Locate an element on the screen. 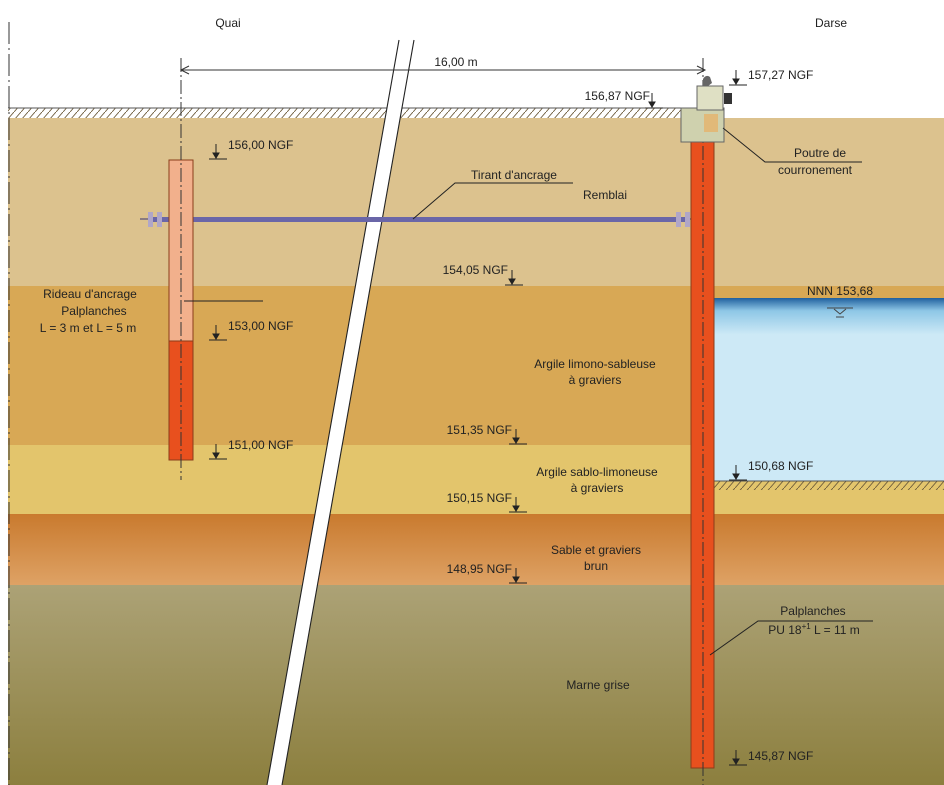  soil-label-argile-sablo-1: Argile sablo-limoneuse is located at coordinates (597, 472).